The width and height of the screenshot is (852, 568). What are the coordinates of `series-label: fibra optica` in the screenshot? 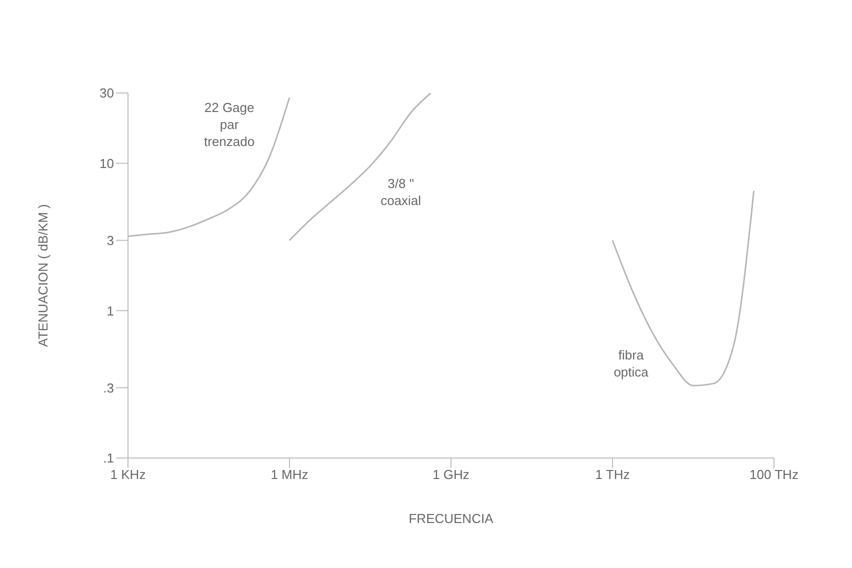 It's located at (632, 364).